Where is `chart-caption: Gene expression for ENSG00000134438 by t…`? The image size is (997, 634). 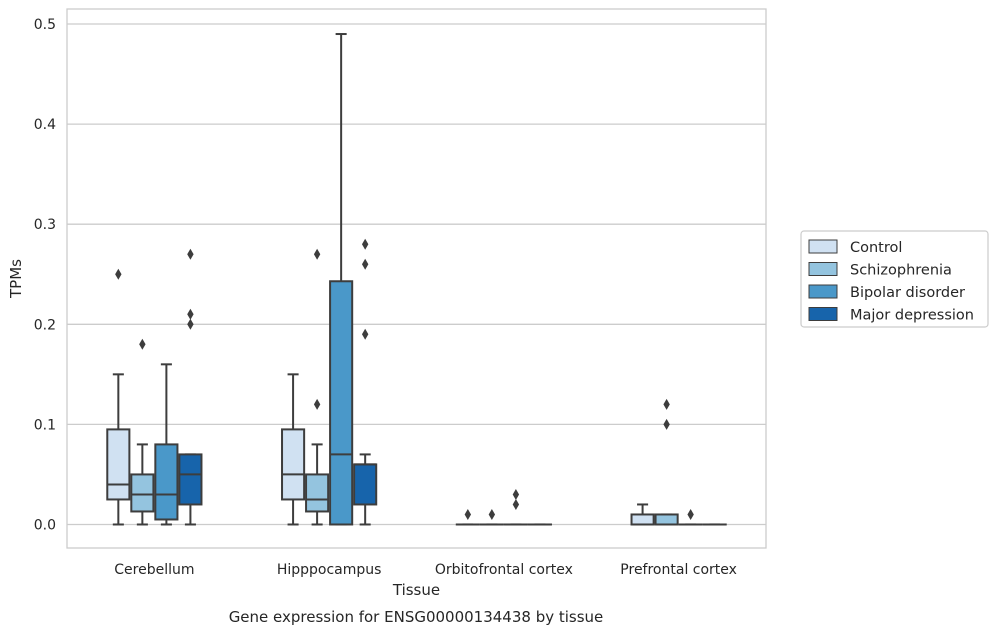 chart-caption: Gene expression for ENSG00000134438 by t… is located at coordinates (416, 617).